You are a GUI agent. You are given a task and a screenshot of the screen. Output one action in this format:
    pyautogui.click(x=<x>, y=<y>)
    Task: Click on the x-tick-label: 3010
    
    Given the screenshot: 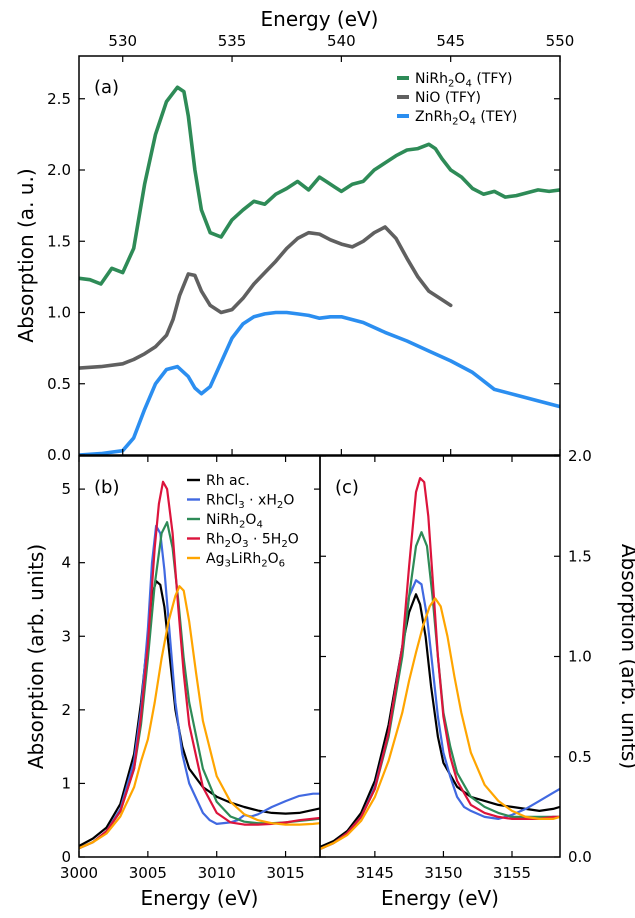 What is the action you would take?
    pyautogui.click(x=217, y=873)
    